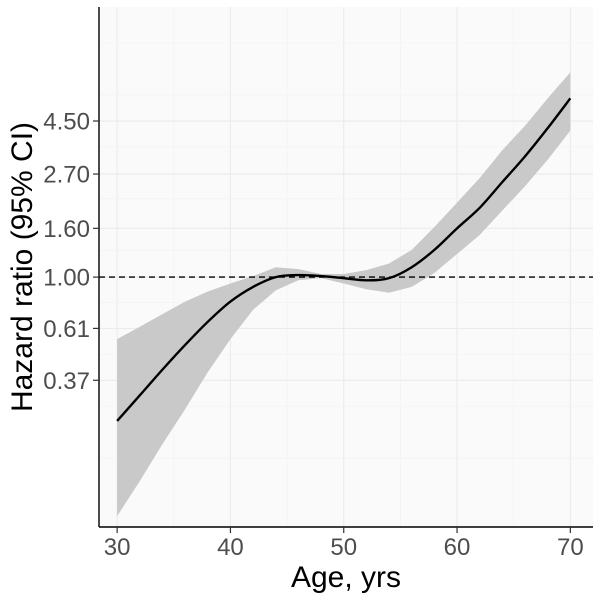 This screenshot has width=600, height=600. I want to click on x-tick-label: 60, so click(457, 547).